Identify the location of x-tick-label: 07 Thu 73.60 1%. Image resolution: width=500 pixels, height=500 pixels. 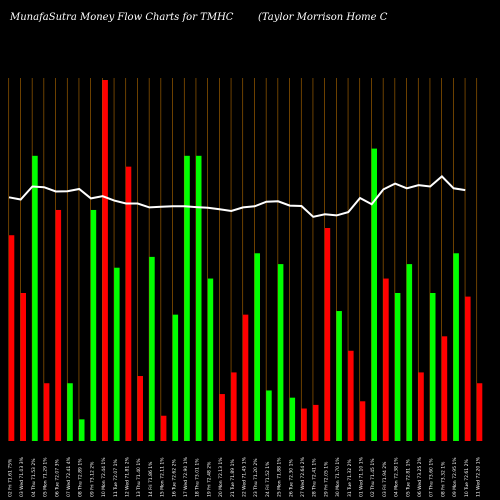
(432, 477).